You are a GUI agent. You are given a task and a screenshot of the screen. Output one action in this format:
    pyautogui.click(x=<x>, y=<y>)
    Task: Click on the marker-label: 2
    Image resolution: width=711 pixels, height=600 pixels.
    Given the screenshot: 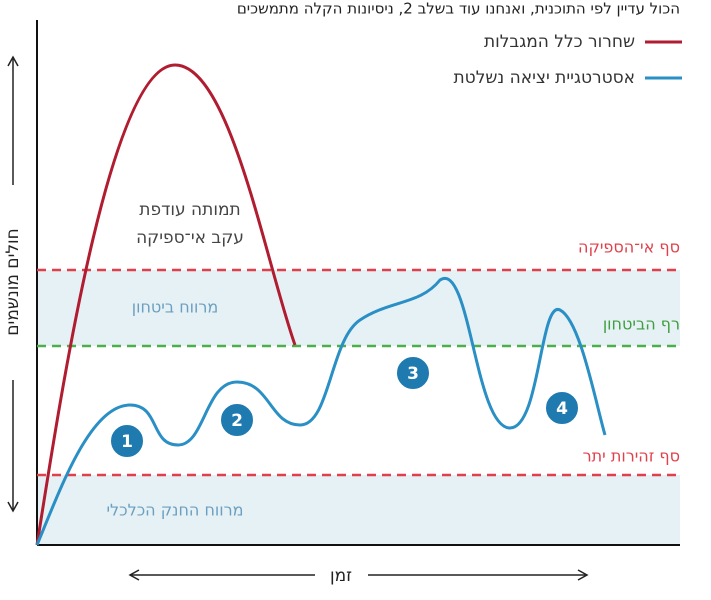 What is the action you would take?
    pyautogui.click(x=237, y=421)
    